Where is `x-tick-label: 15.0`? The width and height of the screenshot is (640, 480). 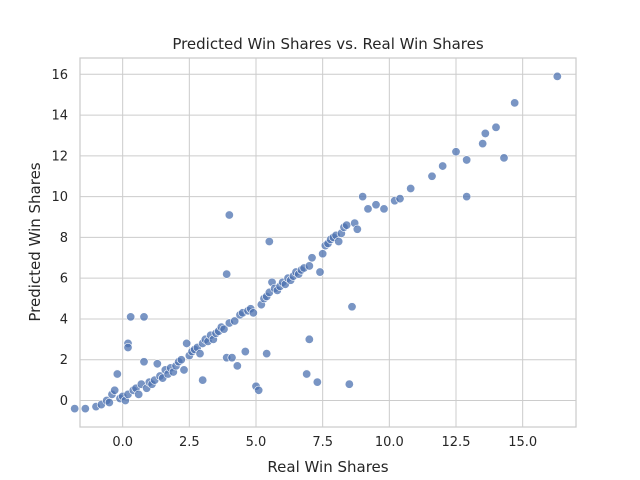 x-tick-label: 15.0 is located at coordinates (522, 442).